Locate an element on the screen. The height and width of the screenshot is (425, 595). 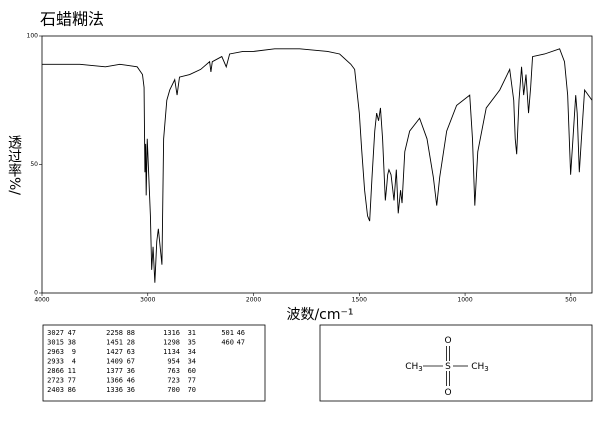
structure-bonds is located at coordinates (445, 366).